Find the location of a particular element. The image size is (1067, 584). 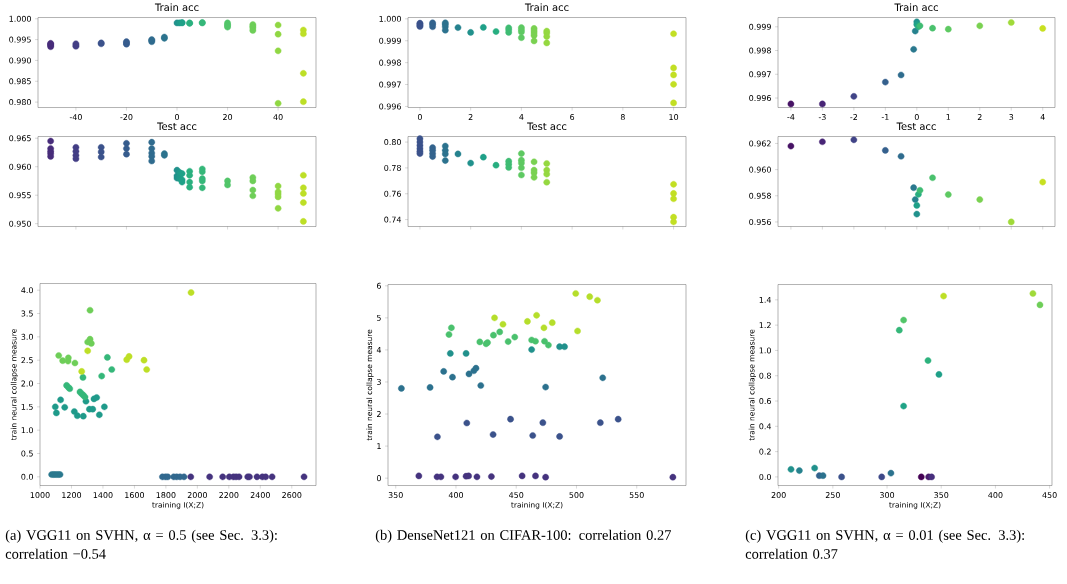

text: (c) VGG11 on SVHN, α = 0.01 (see Sec. 3.3): correlation 0.37 is located at coordinates (884, 544).